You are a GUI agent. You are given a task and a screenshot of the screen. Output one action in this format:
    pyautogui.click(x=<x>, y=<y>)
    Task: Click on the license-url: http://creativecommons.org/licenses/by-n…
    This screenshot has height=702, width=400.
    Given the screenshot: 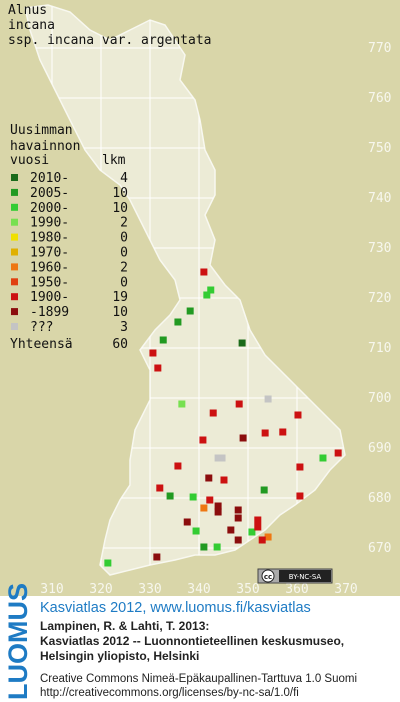 What is the action you would take?
    pyautogui.click(x=169, y=693)
    